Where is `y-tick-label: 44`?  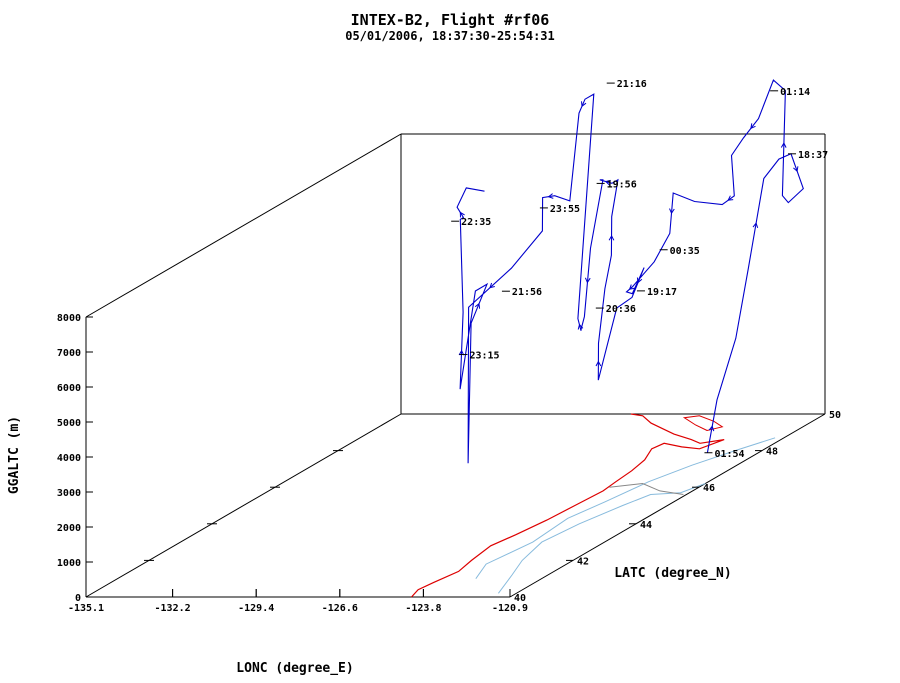 y-tick-label: 44 is located at coordinates (646, 525).